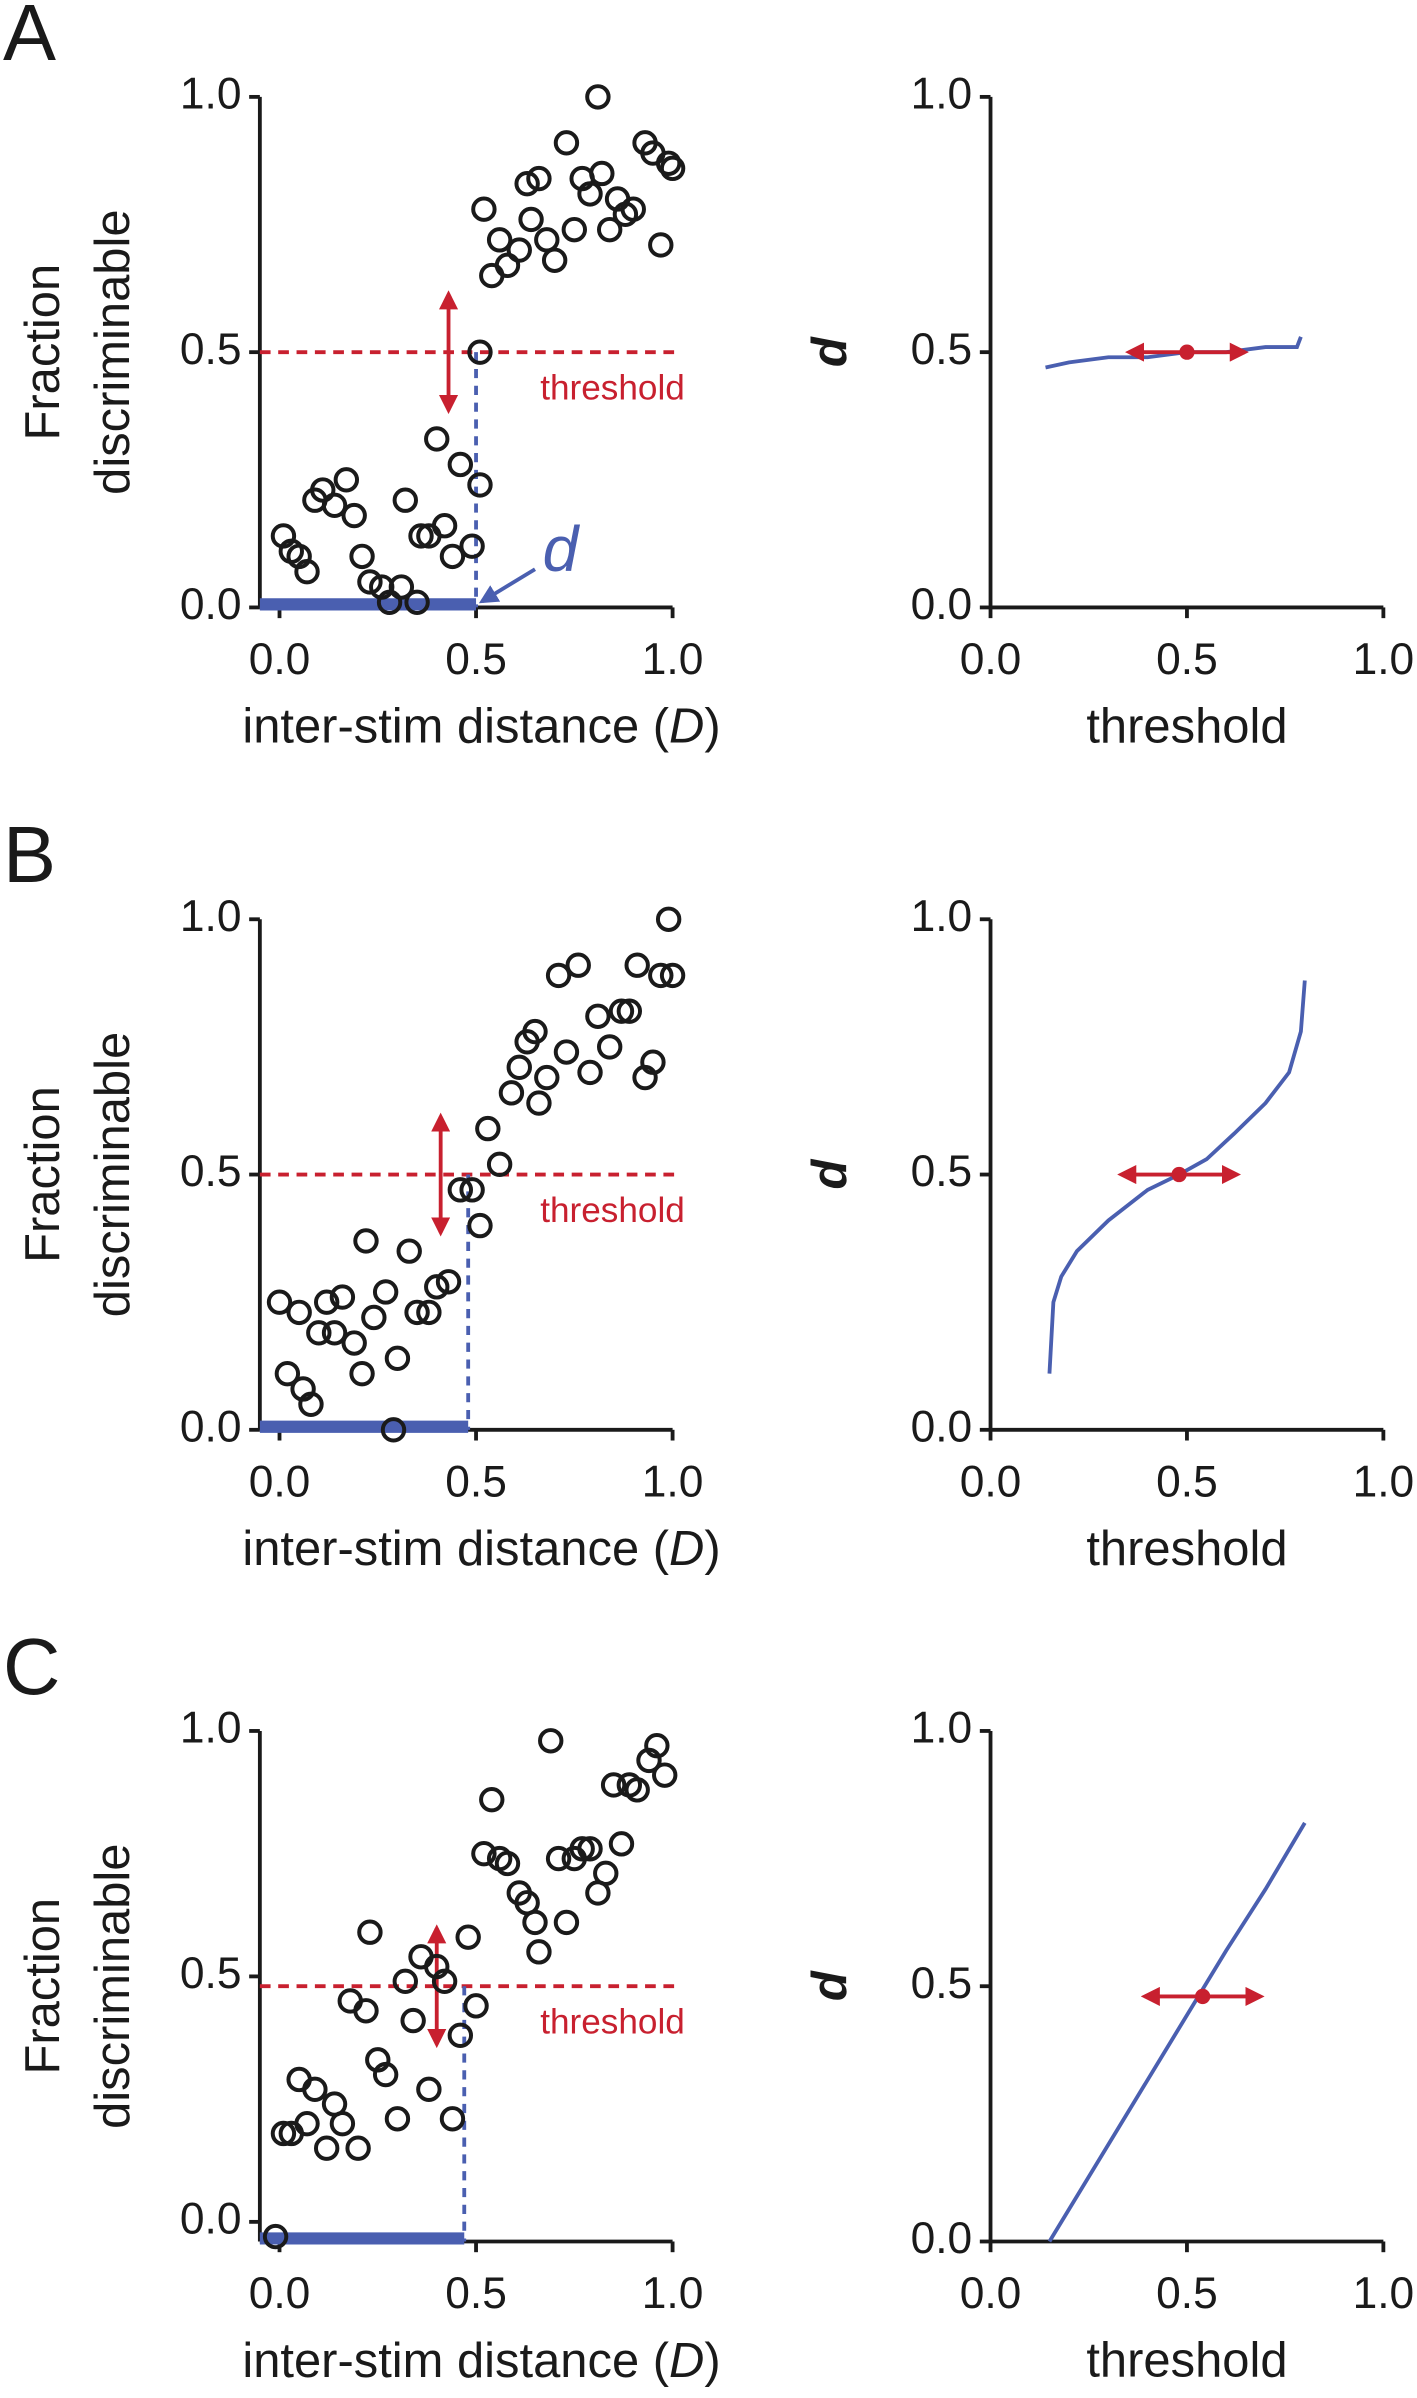 This screenshot has width=1417, height=2398. I want to click on panel-label: C, so click(31, 1666).